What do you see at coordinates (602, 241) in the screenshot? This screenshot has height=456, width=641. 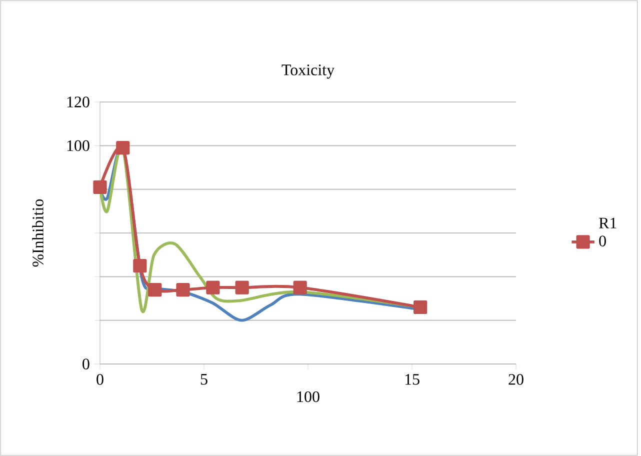 I see `legend-label: 0` at bounding box center [602, 241].